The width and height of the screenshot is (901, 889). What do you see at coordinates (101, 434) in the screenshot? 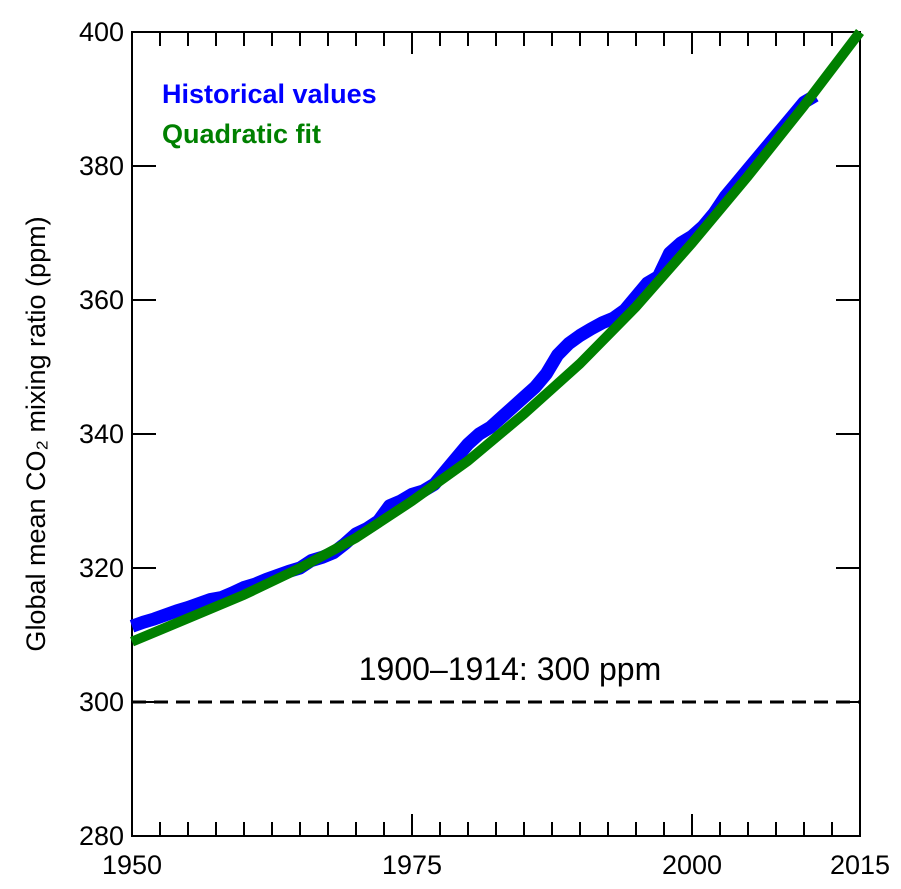
I see `y-tick-label: 340` at bounding box center [101, 434].